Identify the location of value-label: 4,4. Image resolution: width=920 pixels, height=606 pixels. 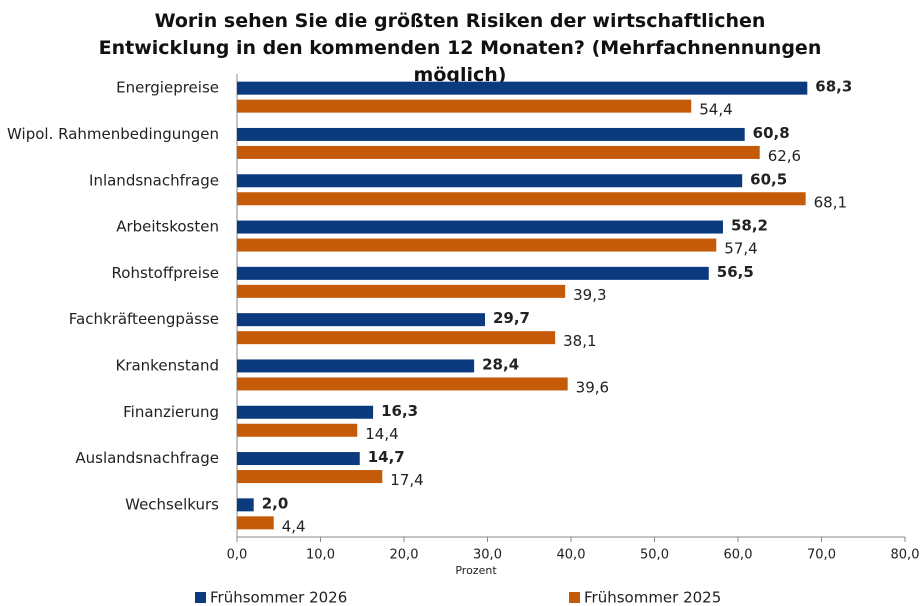
(294, 526).